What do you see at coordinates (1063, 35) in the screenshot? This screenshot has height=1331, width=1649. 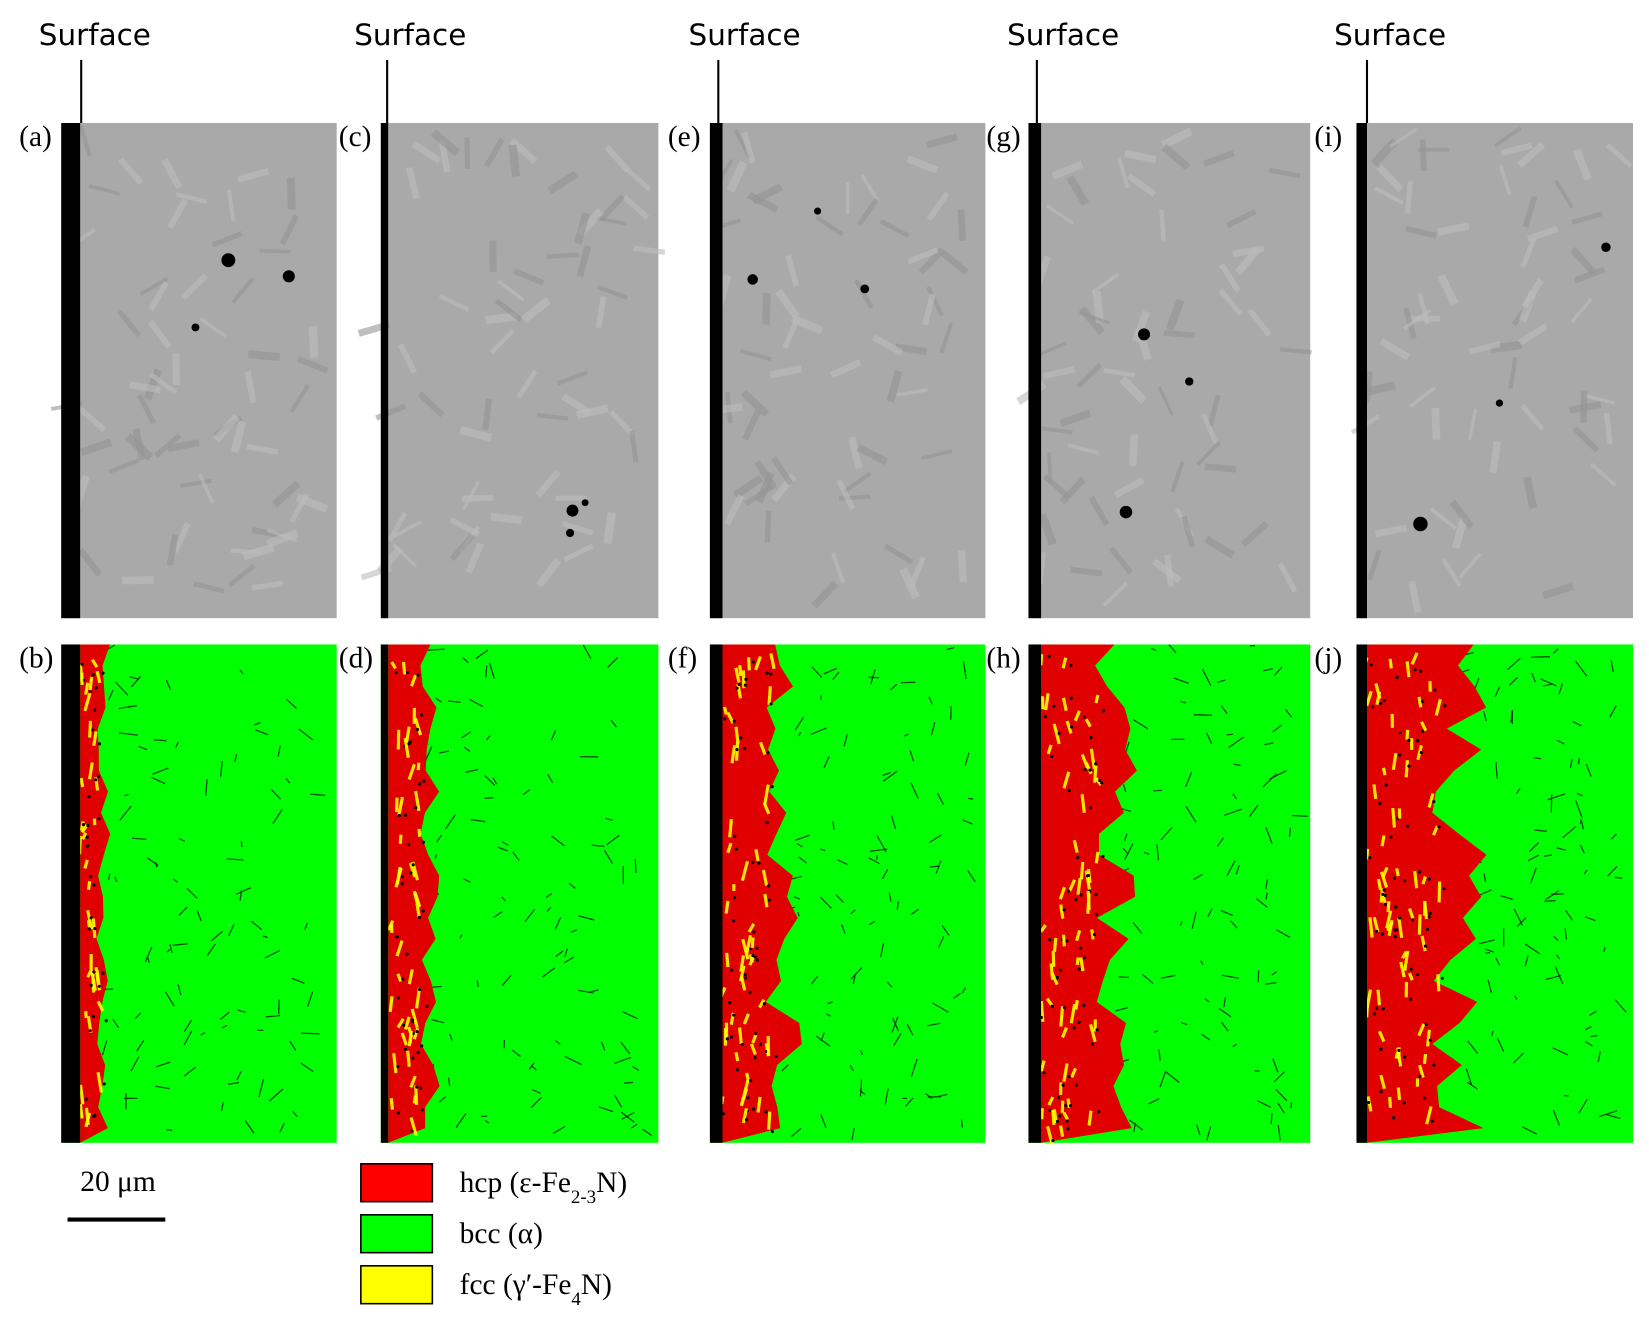 I see `surface-label: Surface` at bounding box center [1063, 35].